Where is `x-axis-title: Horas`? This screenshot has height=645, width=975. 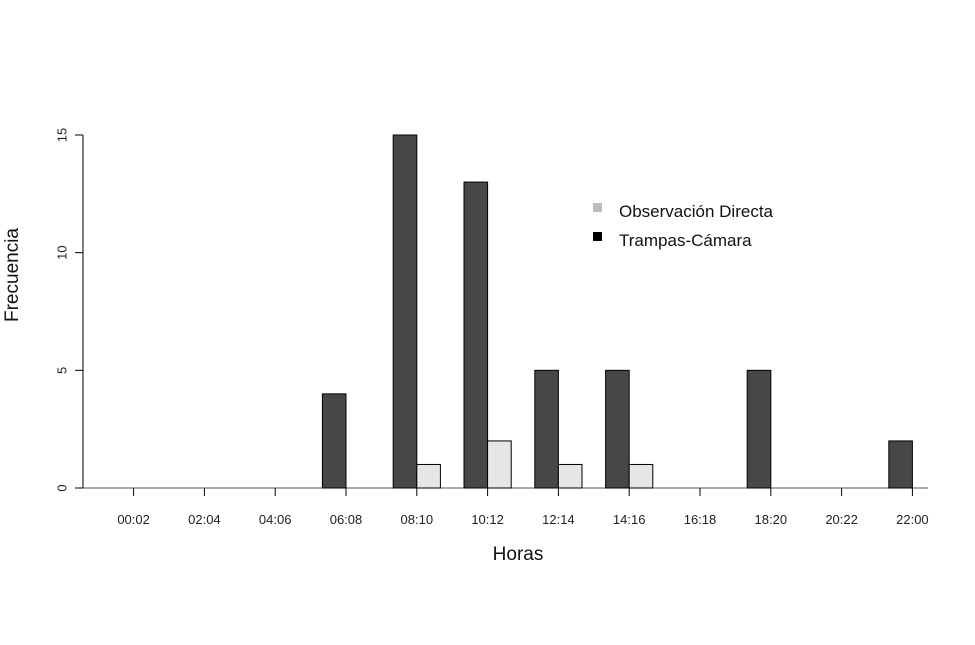 x-axis-title: Horas is located at coordinates (518, 554).